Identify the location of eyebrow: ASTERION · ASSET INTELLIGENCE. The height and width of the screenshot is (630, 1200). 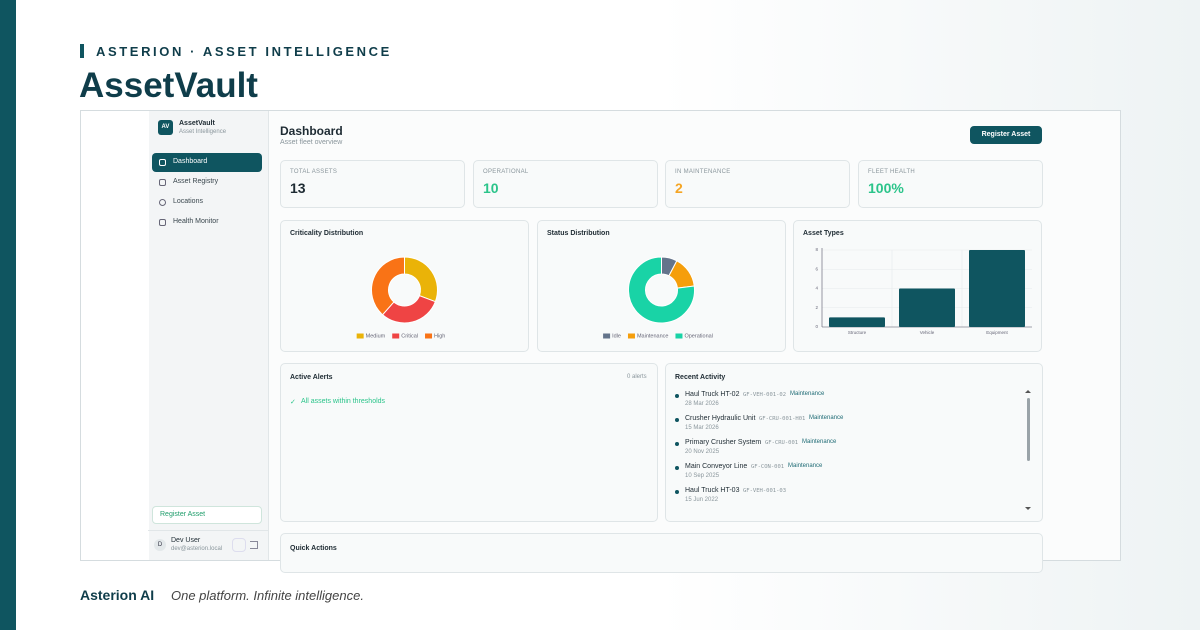
(244, 51).